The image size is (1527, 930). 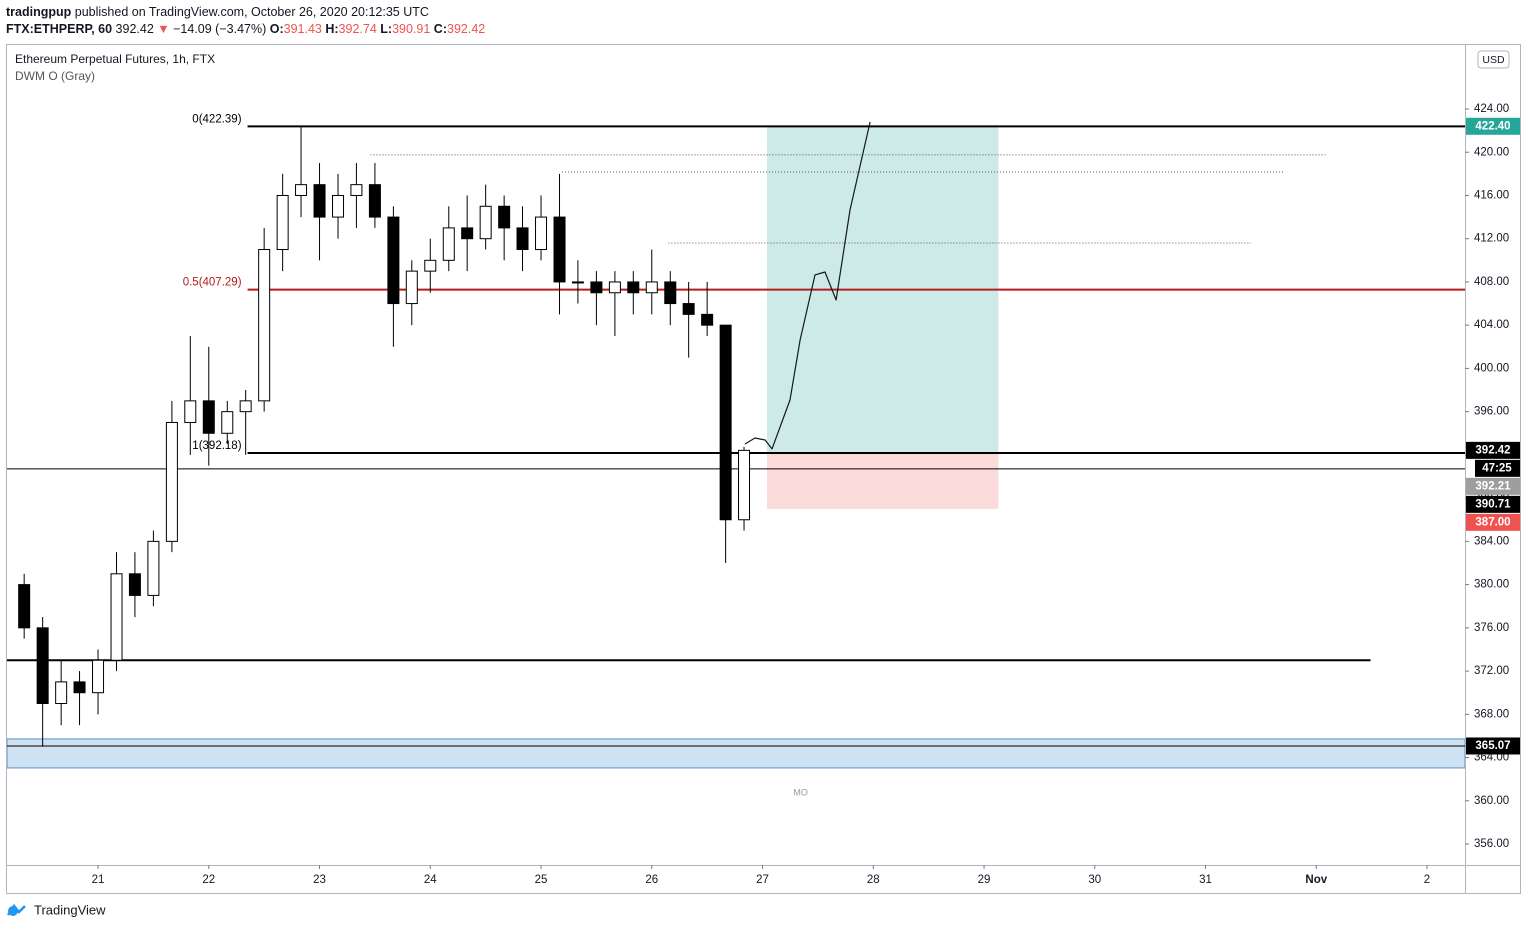 What do you see at coordinates (39, 12) in the screenshot?
I see `author: tradingpup` at bounding box center [39, 12].